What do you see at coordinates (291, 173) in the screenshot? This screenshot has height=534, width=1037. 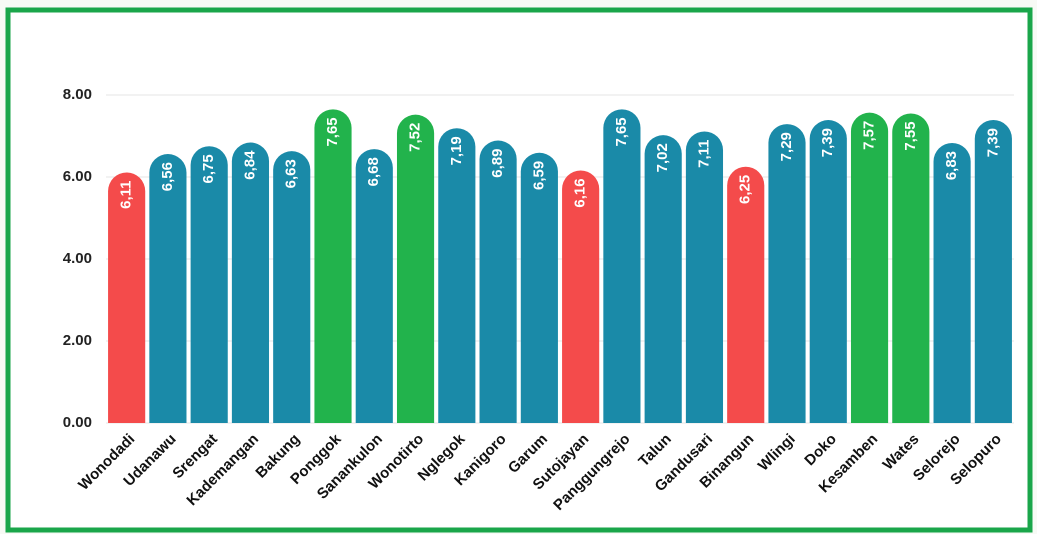 I see `value-label: 6,63` at bounding box center [291, 173].